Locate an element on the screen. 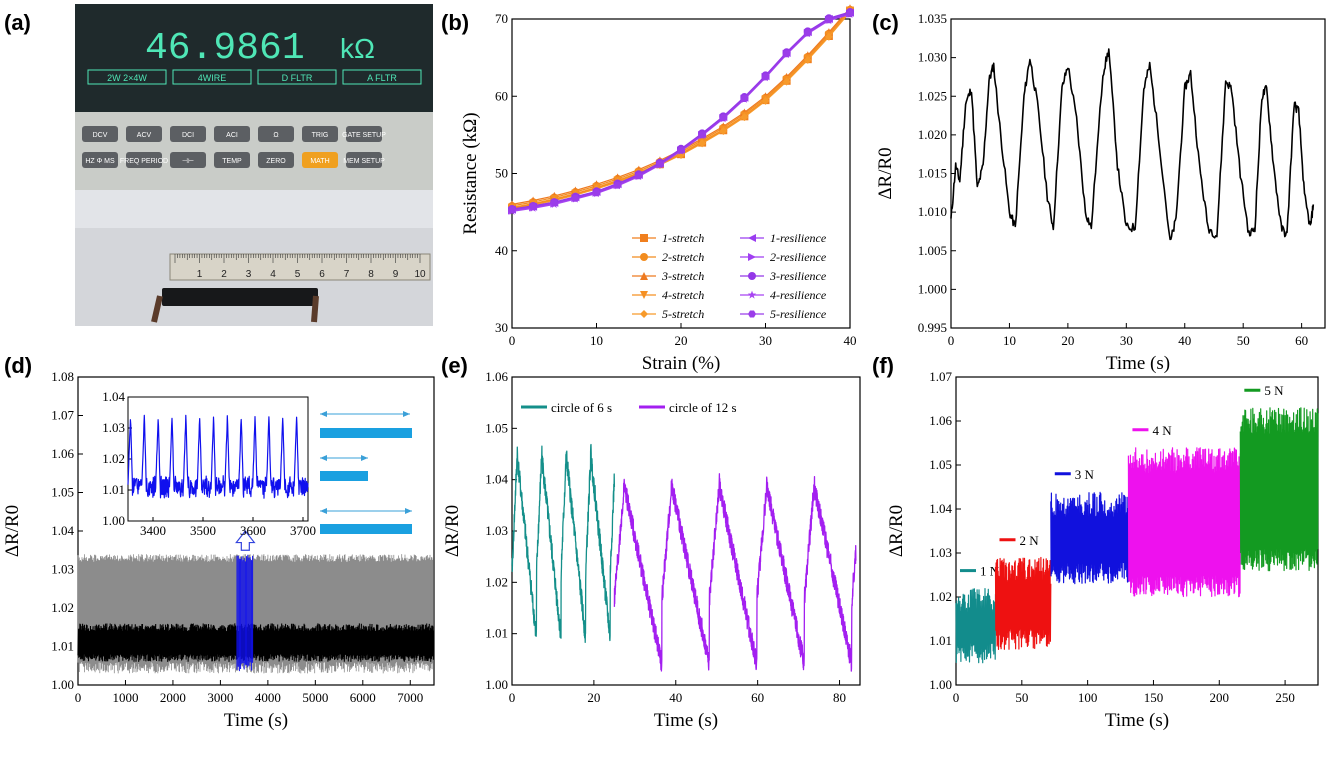 Image resolution: width=1340 pixels, height=761 pixels. panel-label-e: (e) is located at coordinates (454, 365).